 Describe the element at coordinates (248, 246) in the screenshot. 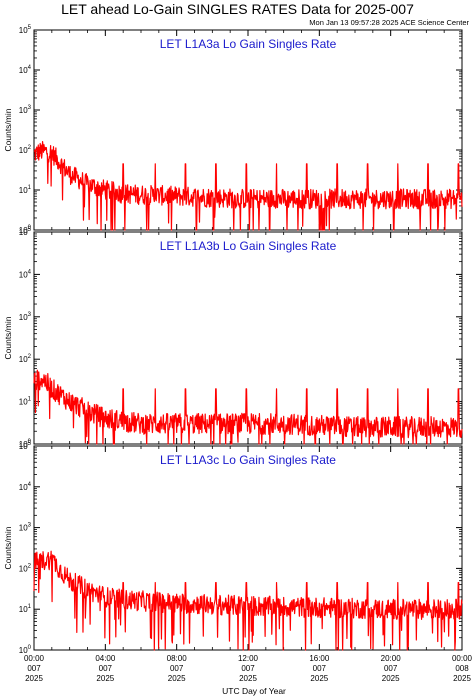

I see `panel-title: LET L1A3b Lo Gain Singles Rate` at that location.